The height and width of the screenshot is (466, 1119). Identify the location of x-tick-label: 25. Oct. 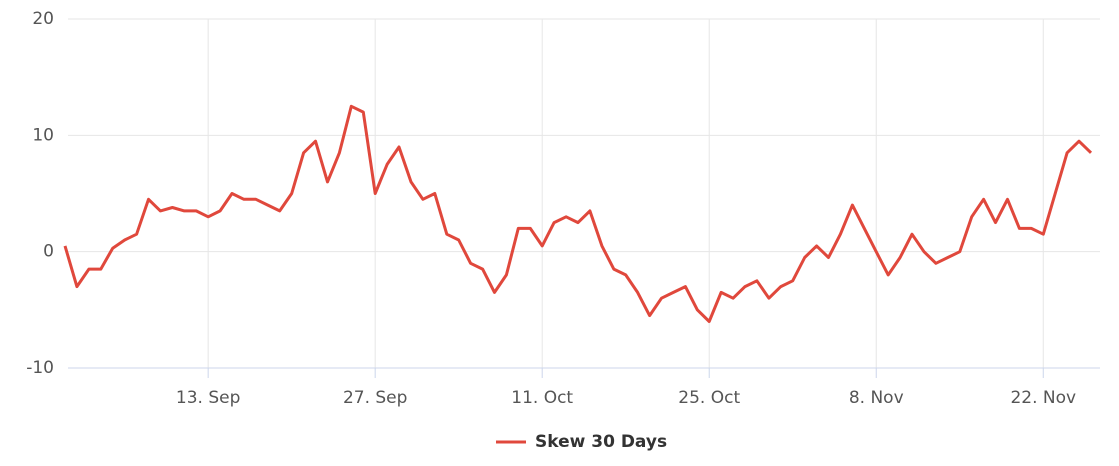
(709, 398).